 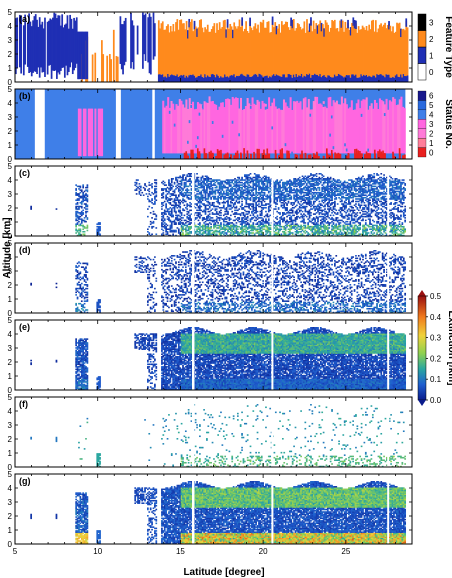 I want to click on status-cell, so click(x=371, y=128).